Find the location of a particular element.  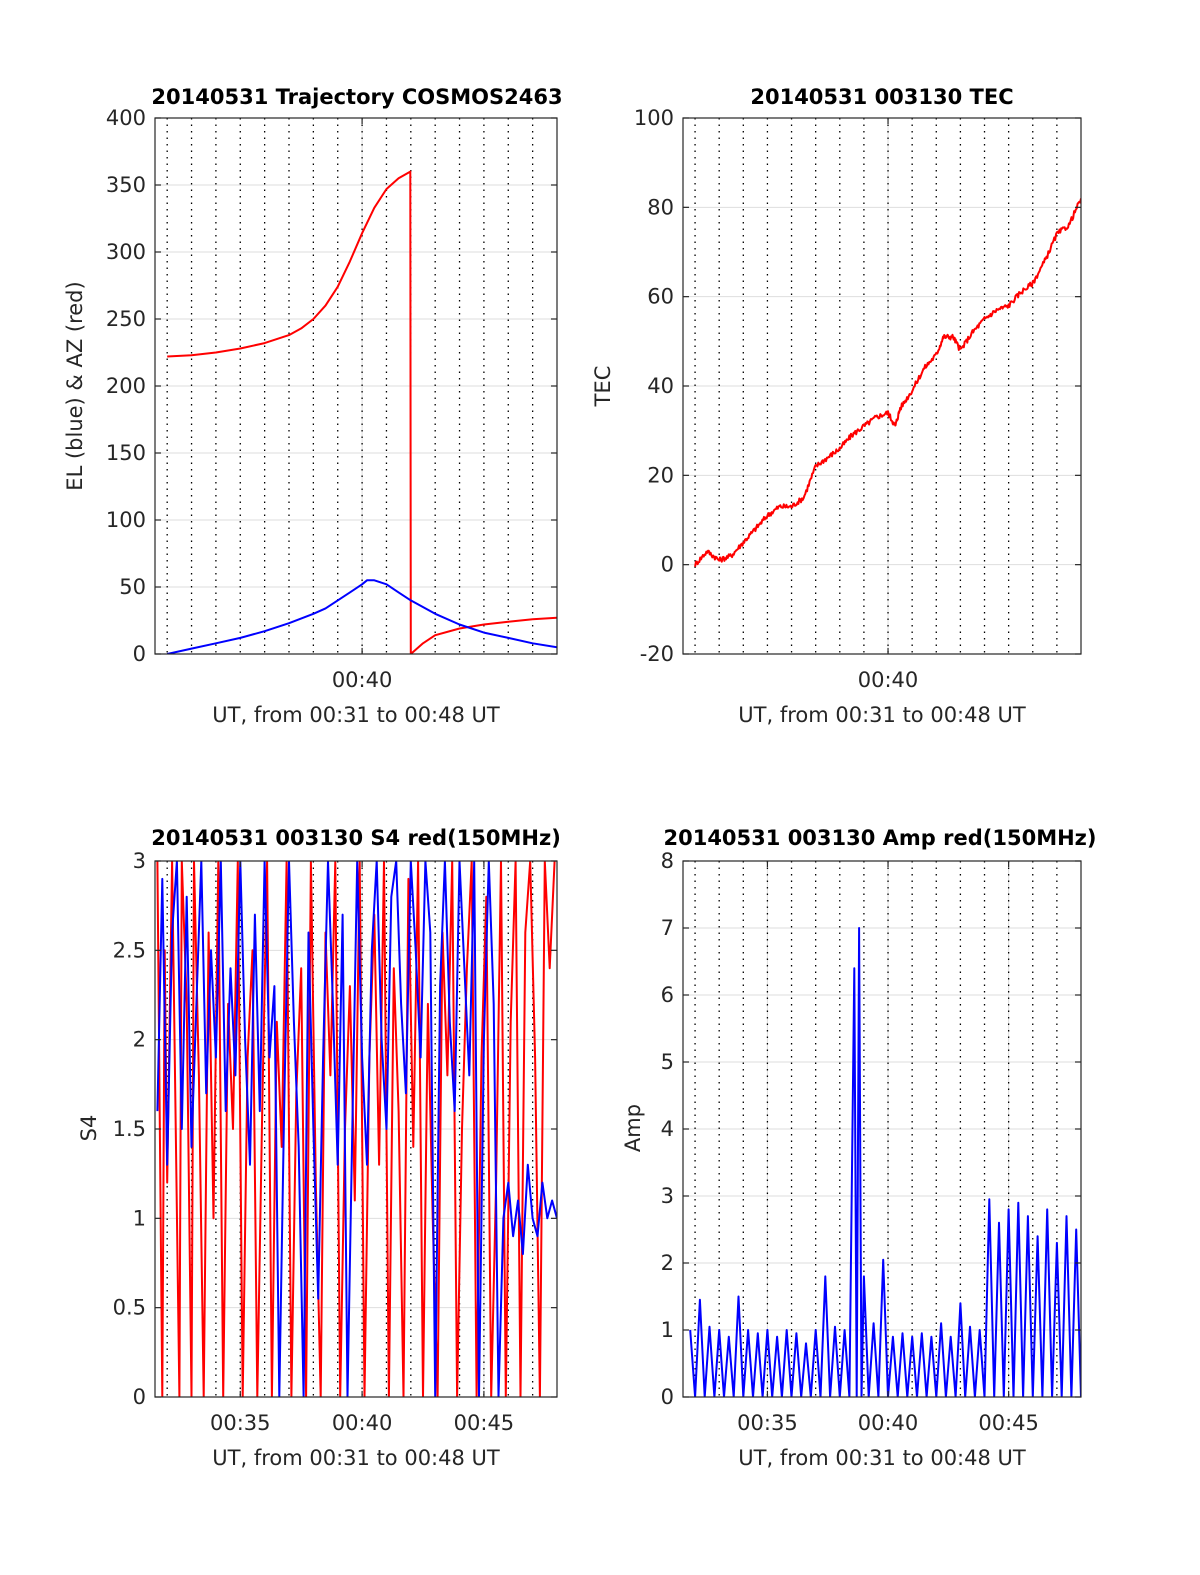

y-tick-label: 200 is located at coordinates (126, 386).